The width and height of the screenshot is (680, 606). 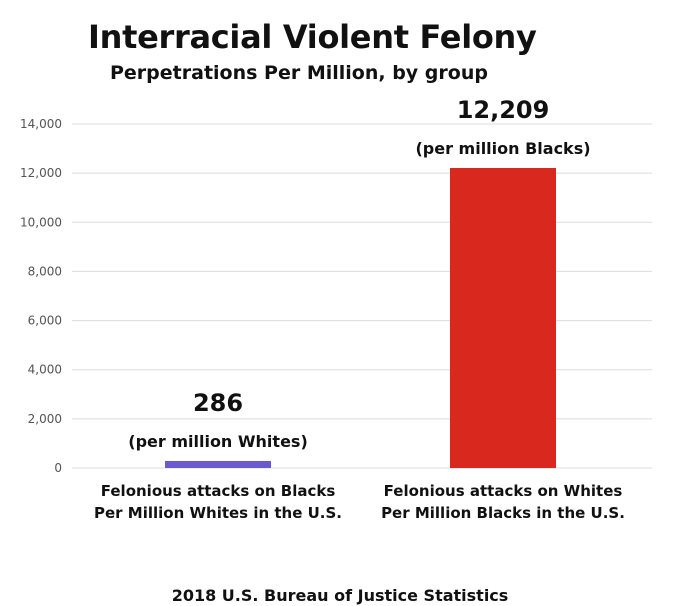 What do you see at coordinates (218, 441) in the screenshot?
I see `bar-unit-label: (per million Whites)` at bounding box center [218, 441].